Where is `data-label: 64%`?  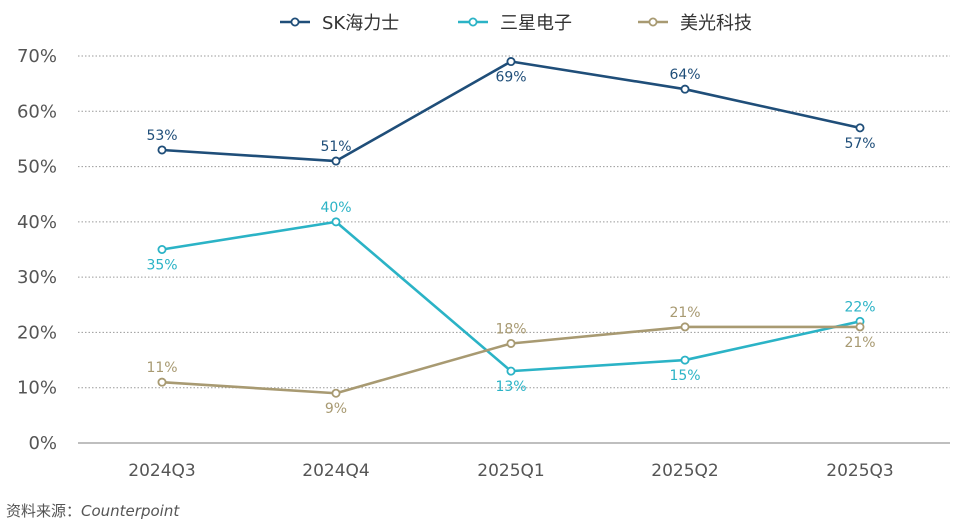 data-label: 64% is located at coordinates (684, 75).